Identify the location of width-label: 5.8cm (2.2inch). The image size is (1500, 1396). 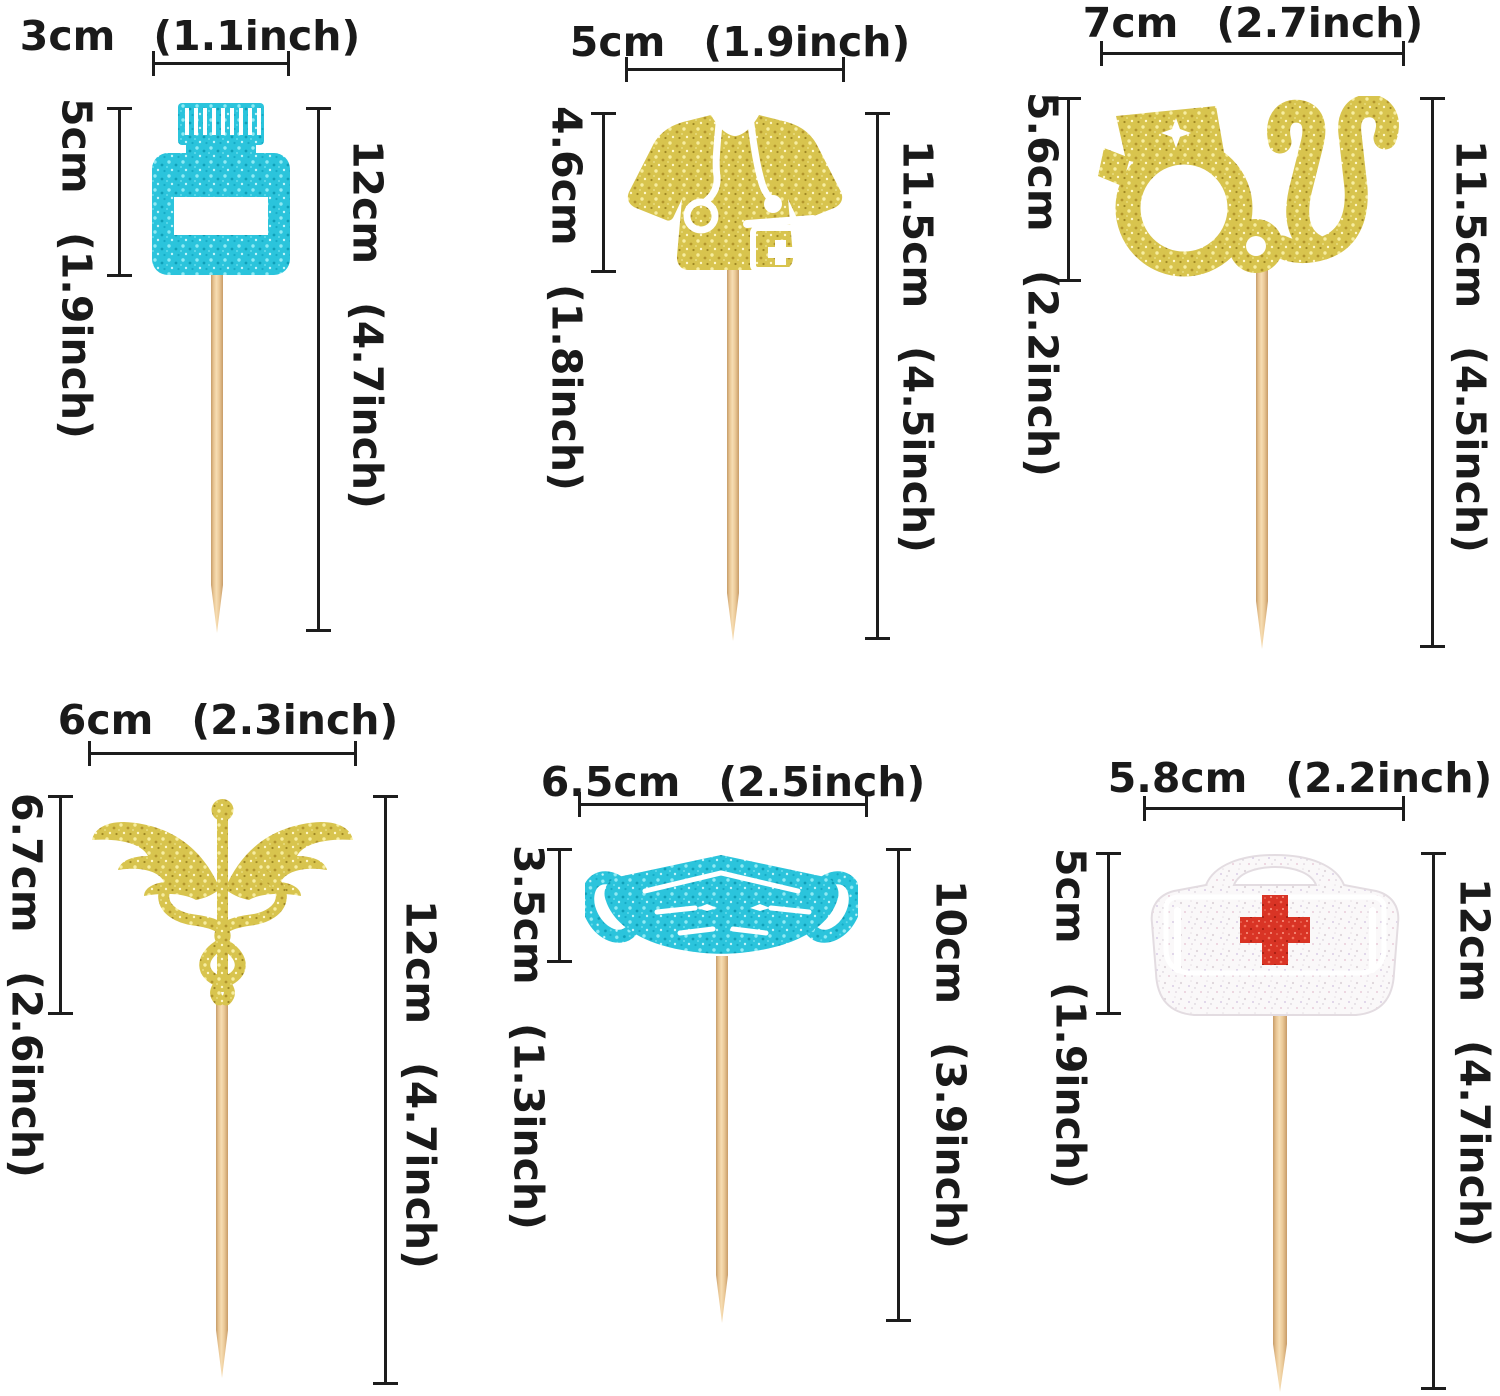
(1300, 778).